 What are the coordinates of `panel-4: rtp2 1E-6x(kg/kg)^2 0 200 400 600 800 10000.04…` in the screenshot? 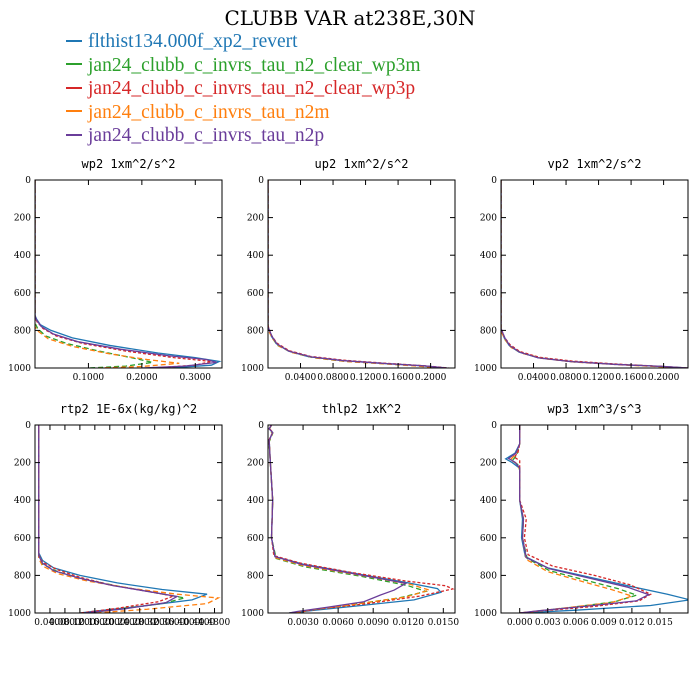 It's located at (119, 515).